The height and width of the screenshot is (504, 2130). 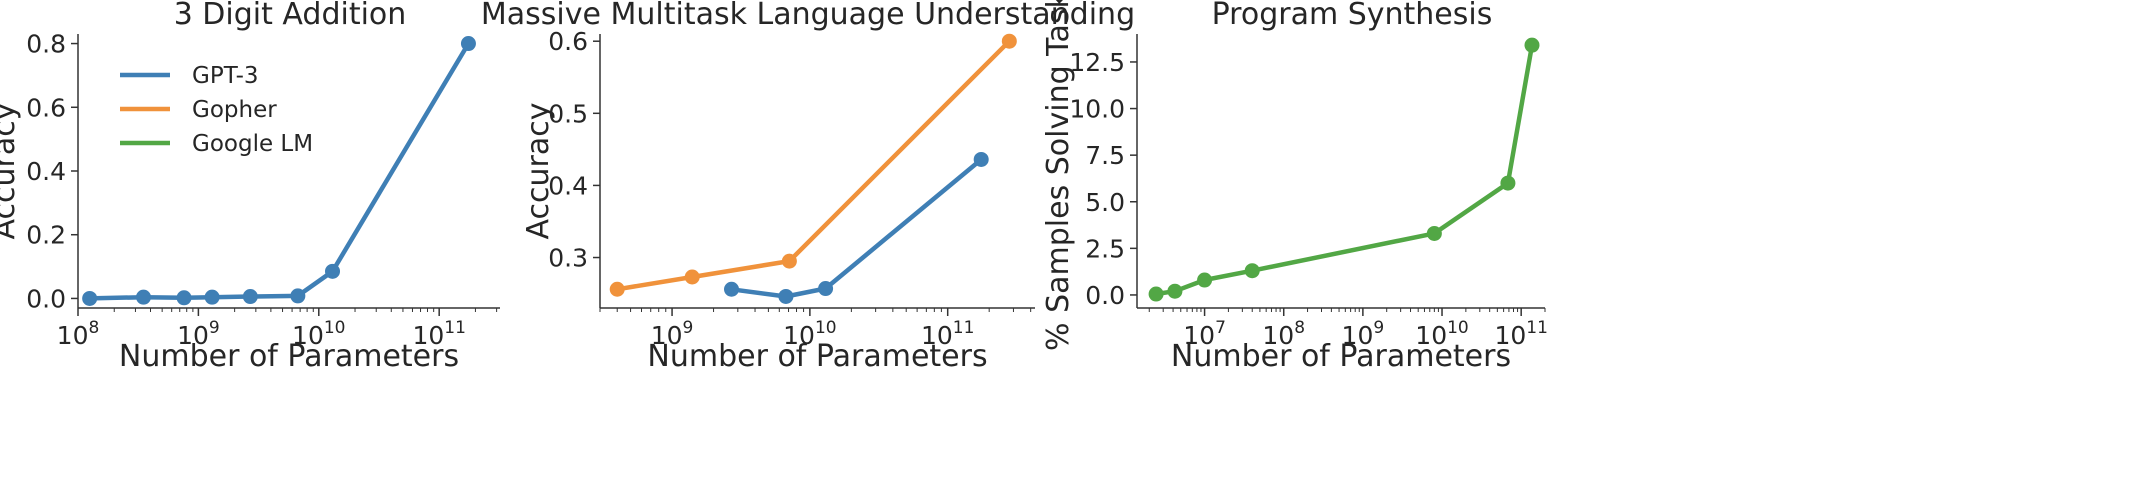 I want to click on series-gopher, so click(x=813, y=165).